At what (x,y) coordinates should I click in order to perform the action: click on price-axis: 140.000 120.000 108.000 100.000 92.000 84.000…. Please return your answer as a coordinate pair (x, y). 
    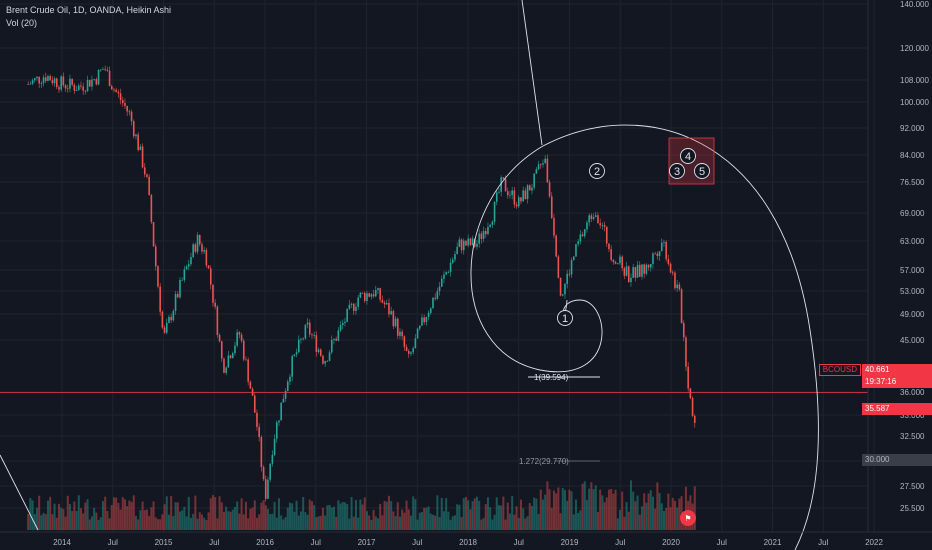
    Looking at the image, I should click on (898, 266).